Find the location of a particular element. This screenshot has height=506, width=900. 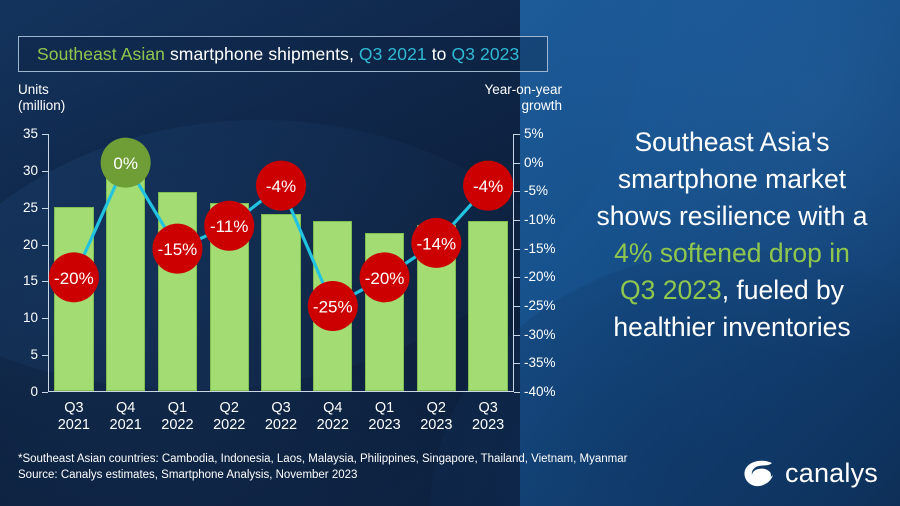

left-axis-tick-label: 0 is located at coordinates (34, 391).